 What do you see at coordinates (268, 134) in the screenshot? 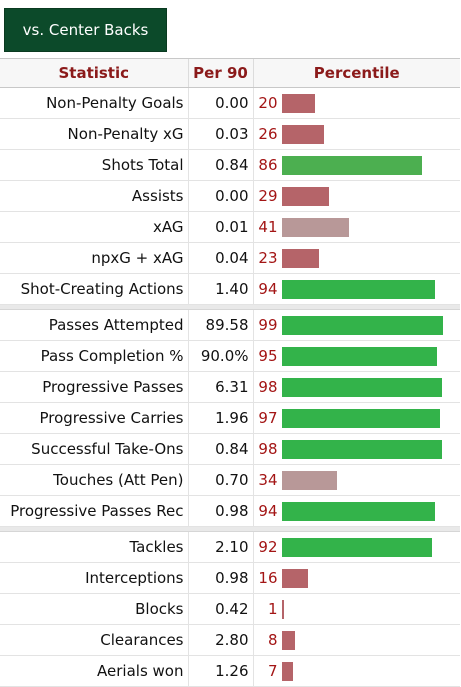
I see `percentile-value: 26` at bounding box center [268, 134].